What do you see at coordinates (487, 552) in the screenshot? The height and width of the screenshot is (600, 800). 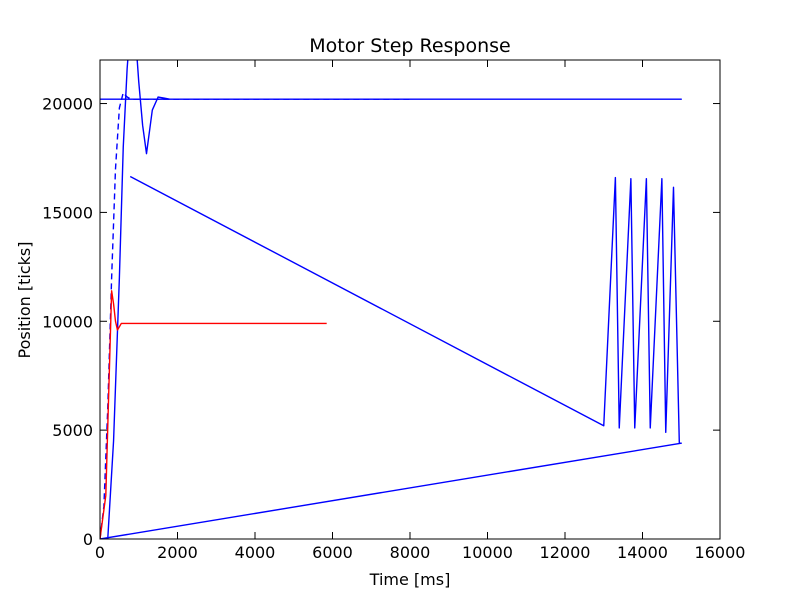 I see `x-tick-label: 10000` at bounding box center [487, 552].